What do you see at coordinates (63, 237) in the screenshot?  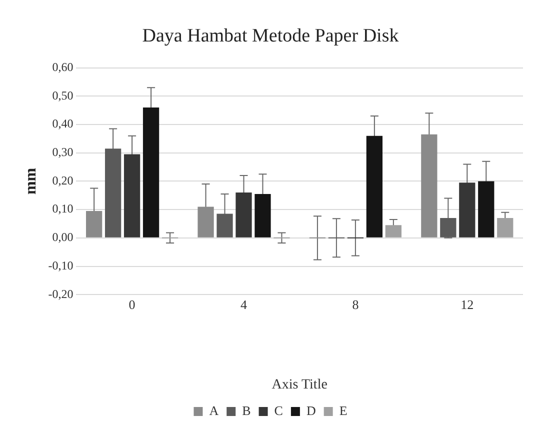 I see `y-tick-label: 0,00` at bounding box center [63, 237].